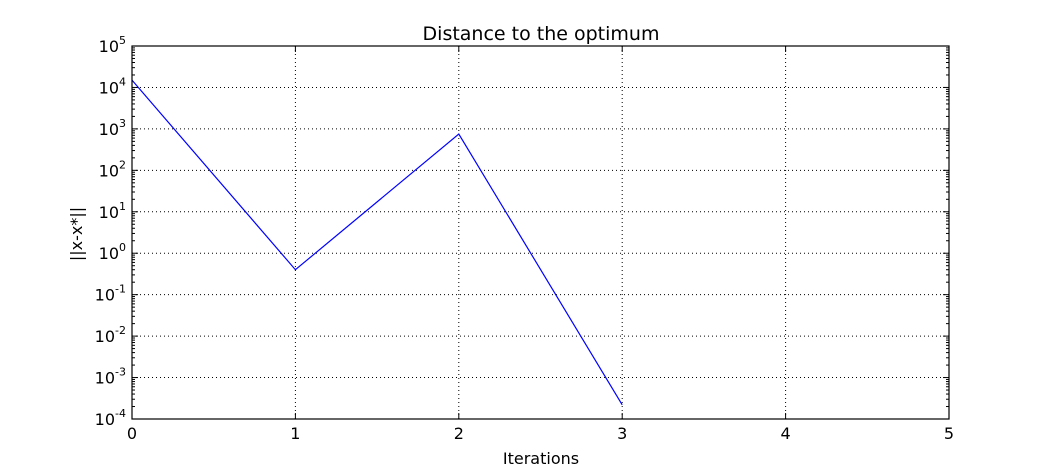 The image size is (1055, 466). What do you see at coordinates (122, 40) in the screenshot?
I see `y-tick-exponent: 5` at bounding box center [122, 40].